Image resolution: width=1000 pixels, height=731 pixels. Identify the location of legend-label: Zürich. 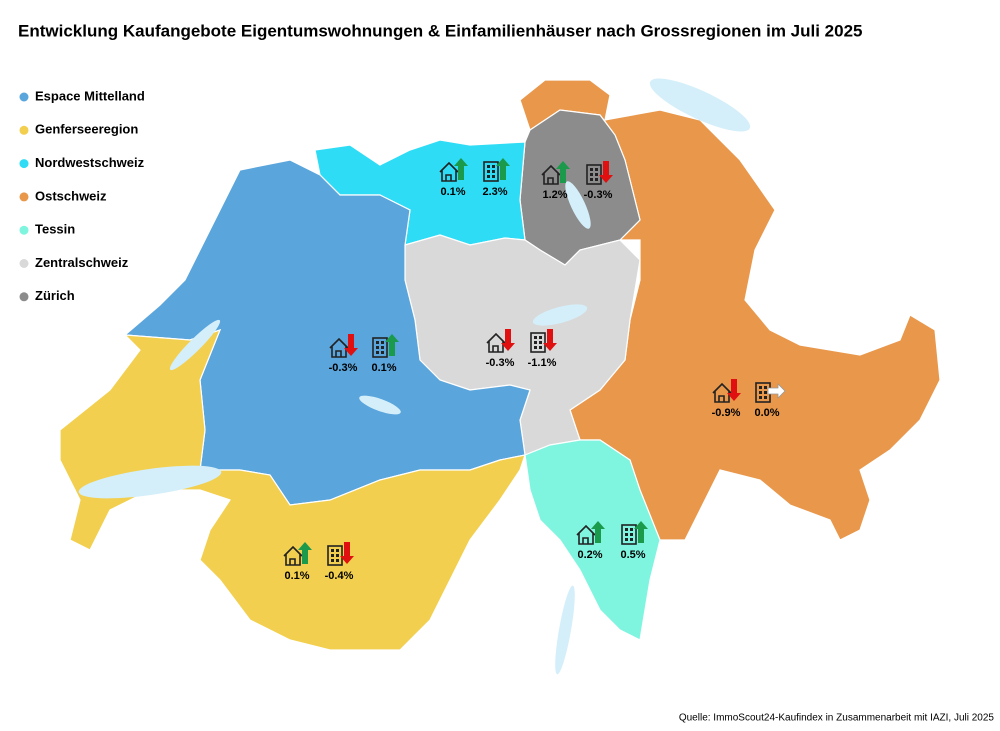
(55, 295).